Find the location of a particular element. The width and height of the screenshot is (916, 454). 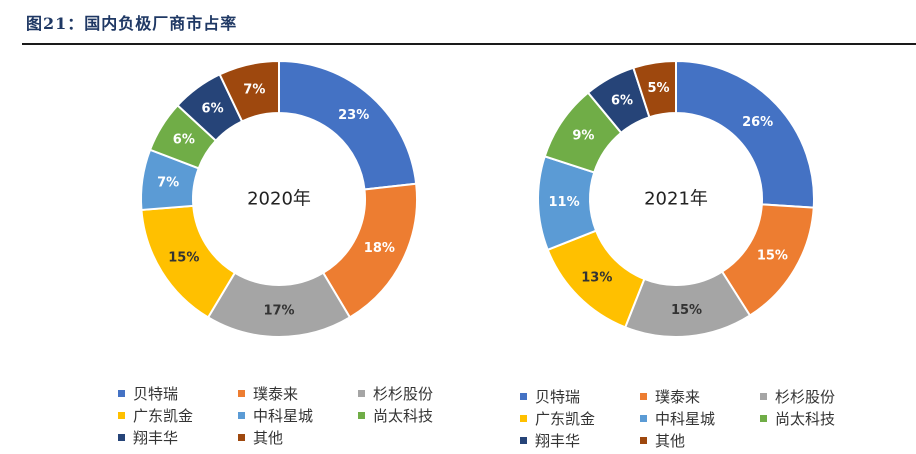

legend-2021: 贝特瑞 璞泰来 杉杉股份广东凯金 中科星城 尚太科技翔丰华 其他 is located at coordinates (700, 418).